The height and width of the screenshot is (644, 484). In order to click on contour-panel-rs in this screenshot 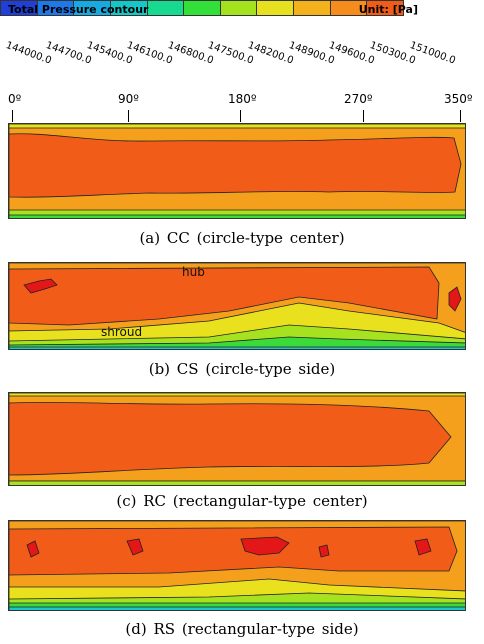, I will do `click(237, 565)`.